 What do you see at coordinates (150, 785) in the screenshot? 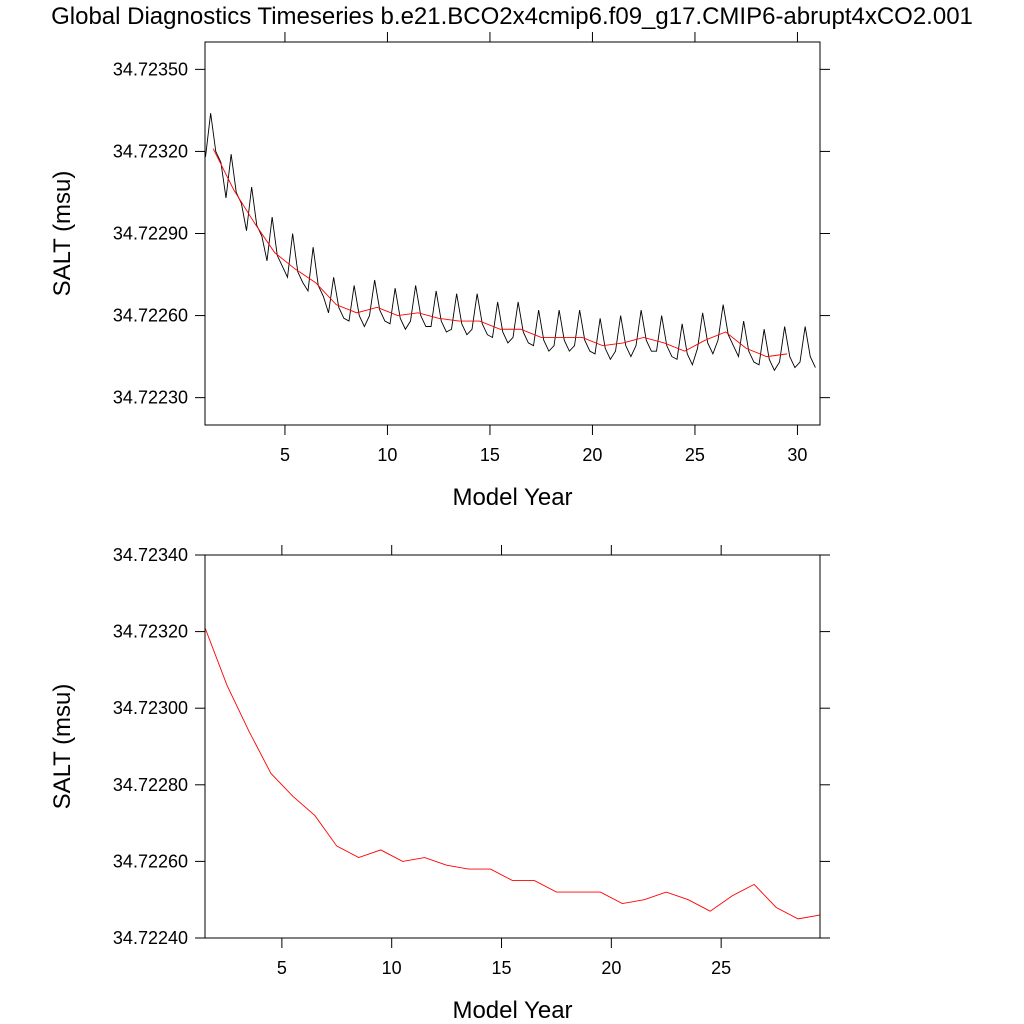
I see `y-tick-label: 34.72280` at bounding box center [150, 785].